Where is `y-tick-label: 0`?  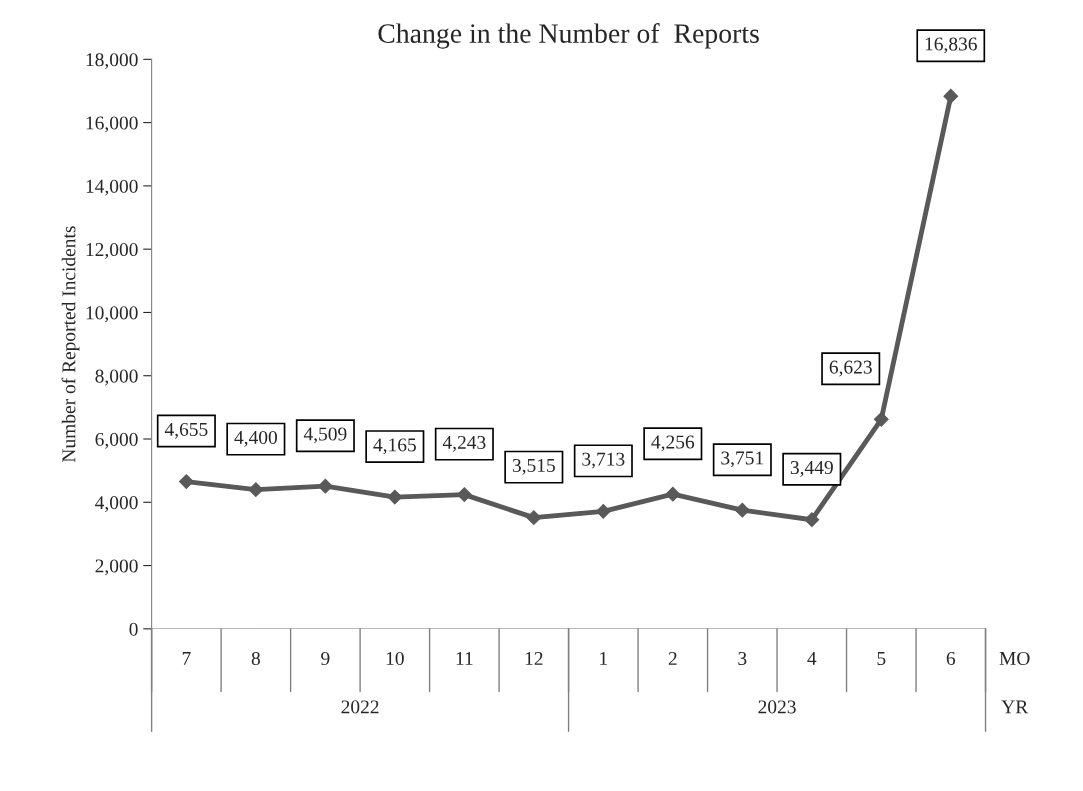 y-tick-label: 0 is located at coordinates (133, 629).